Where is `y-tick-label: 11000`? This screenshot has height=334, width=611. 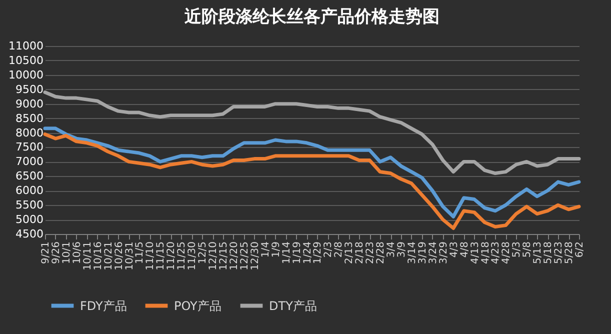 y-tick-label: 11000 is located at coordinates (26, 46).